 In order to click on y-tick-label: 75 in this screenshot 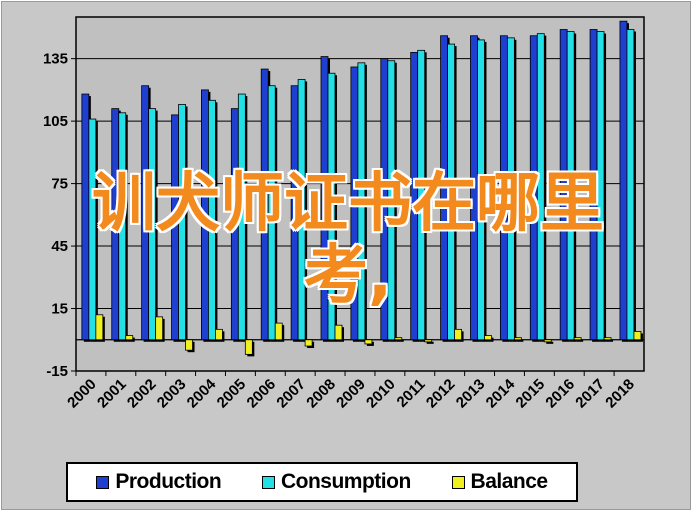, I will do `click(59, 184)`.